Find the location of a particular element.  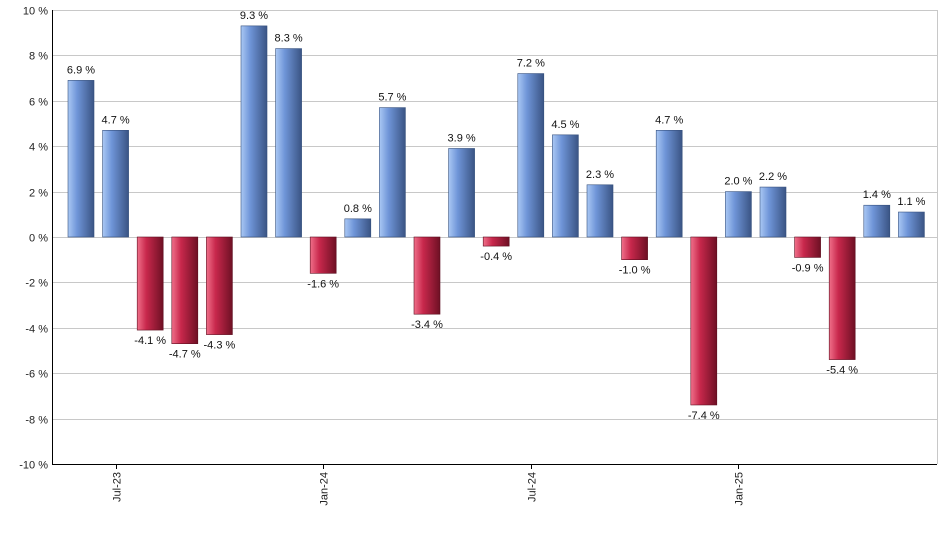

data-label: -4.7 % is located at coordinates (185, 355).